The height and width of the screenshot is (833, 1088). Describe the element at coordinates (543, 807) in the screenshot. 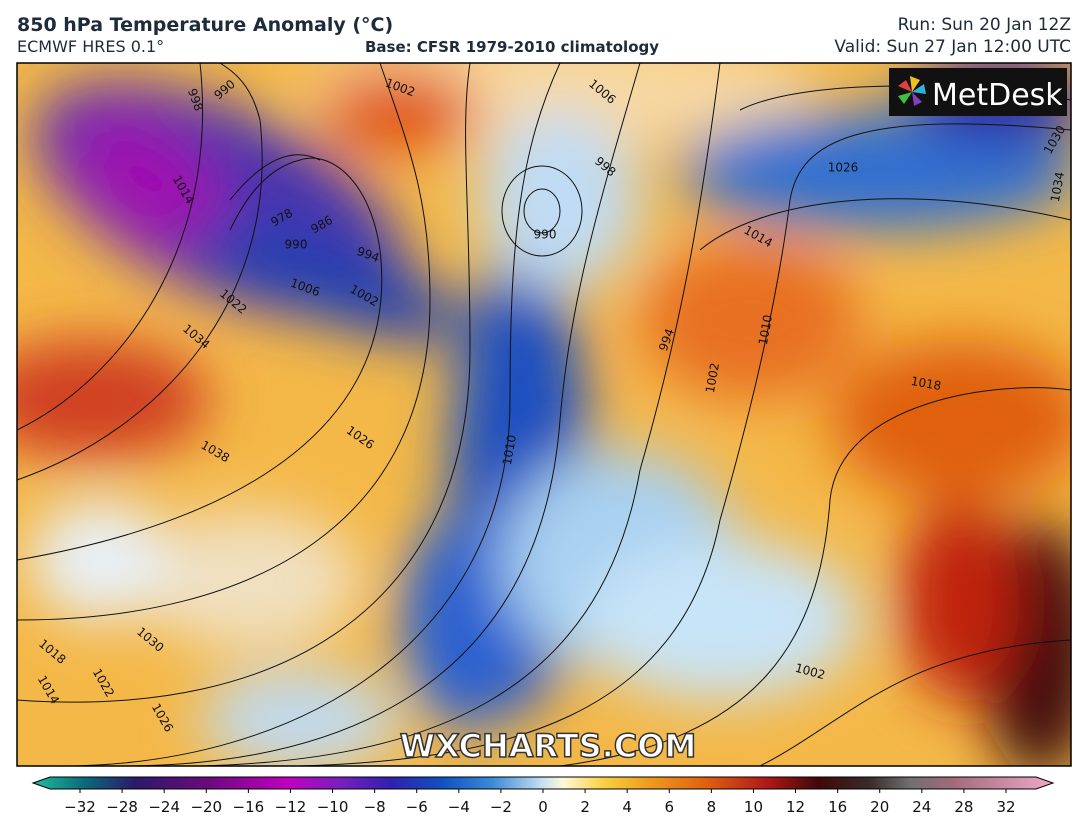

I see `colorbar-label: 0` at that location.